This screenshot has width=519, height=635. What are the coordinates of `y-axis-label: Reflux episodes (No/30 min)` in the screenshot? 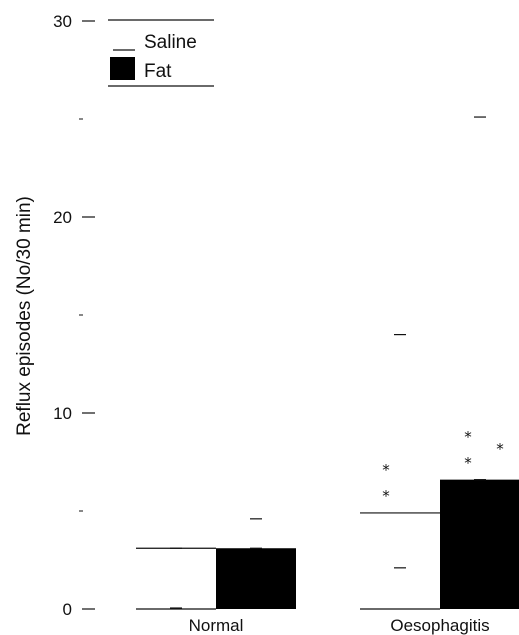 It's located at (24, 316).